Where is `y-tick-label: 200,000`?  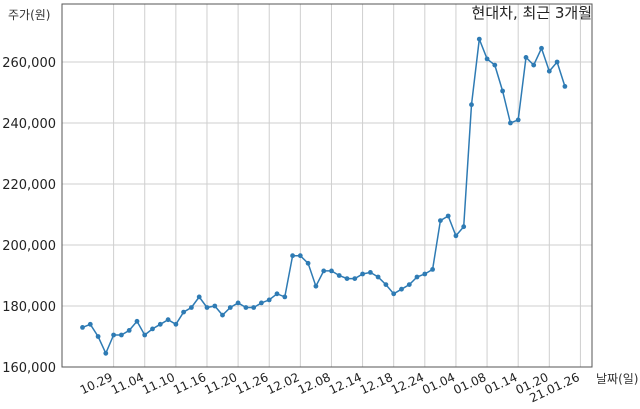
y-tick-label: 200,000 is located at coordinates (29, 246).